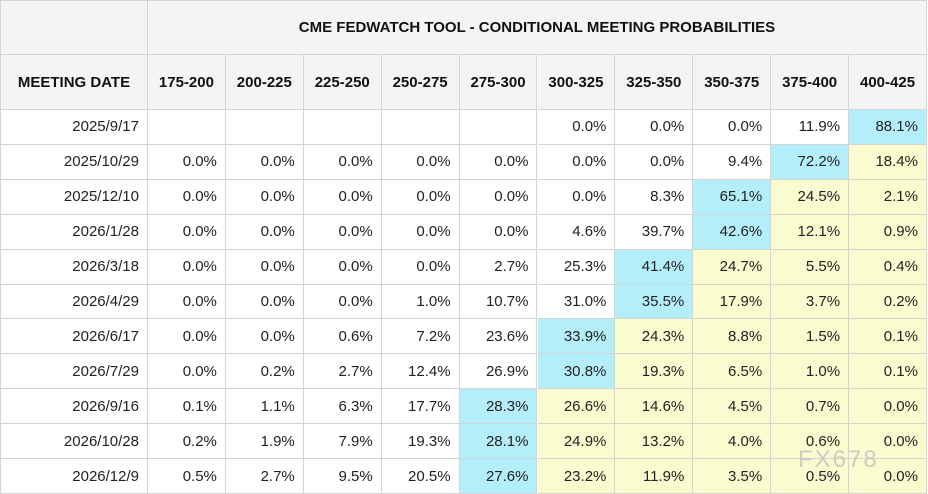 The image size is (928, 494). What do you see at coordinates (732, 302) in the screenshot?
I see `probability-cell: 17.9%` at bounding box center [732, 302].